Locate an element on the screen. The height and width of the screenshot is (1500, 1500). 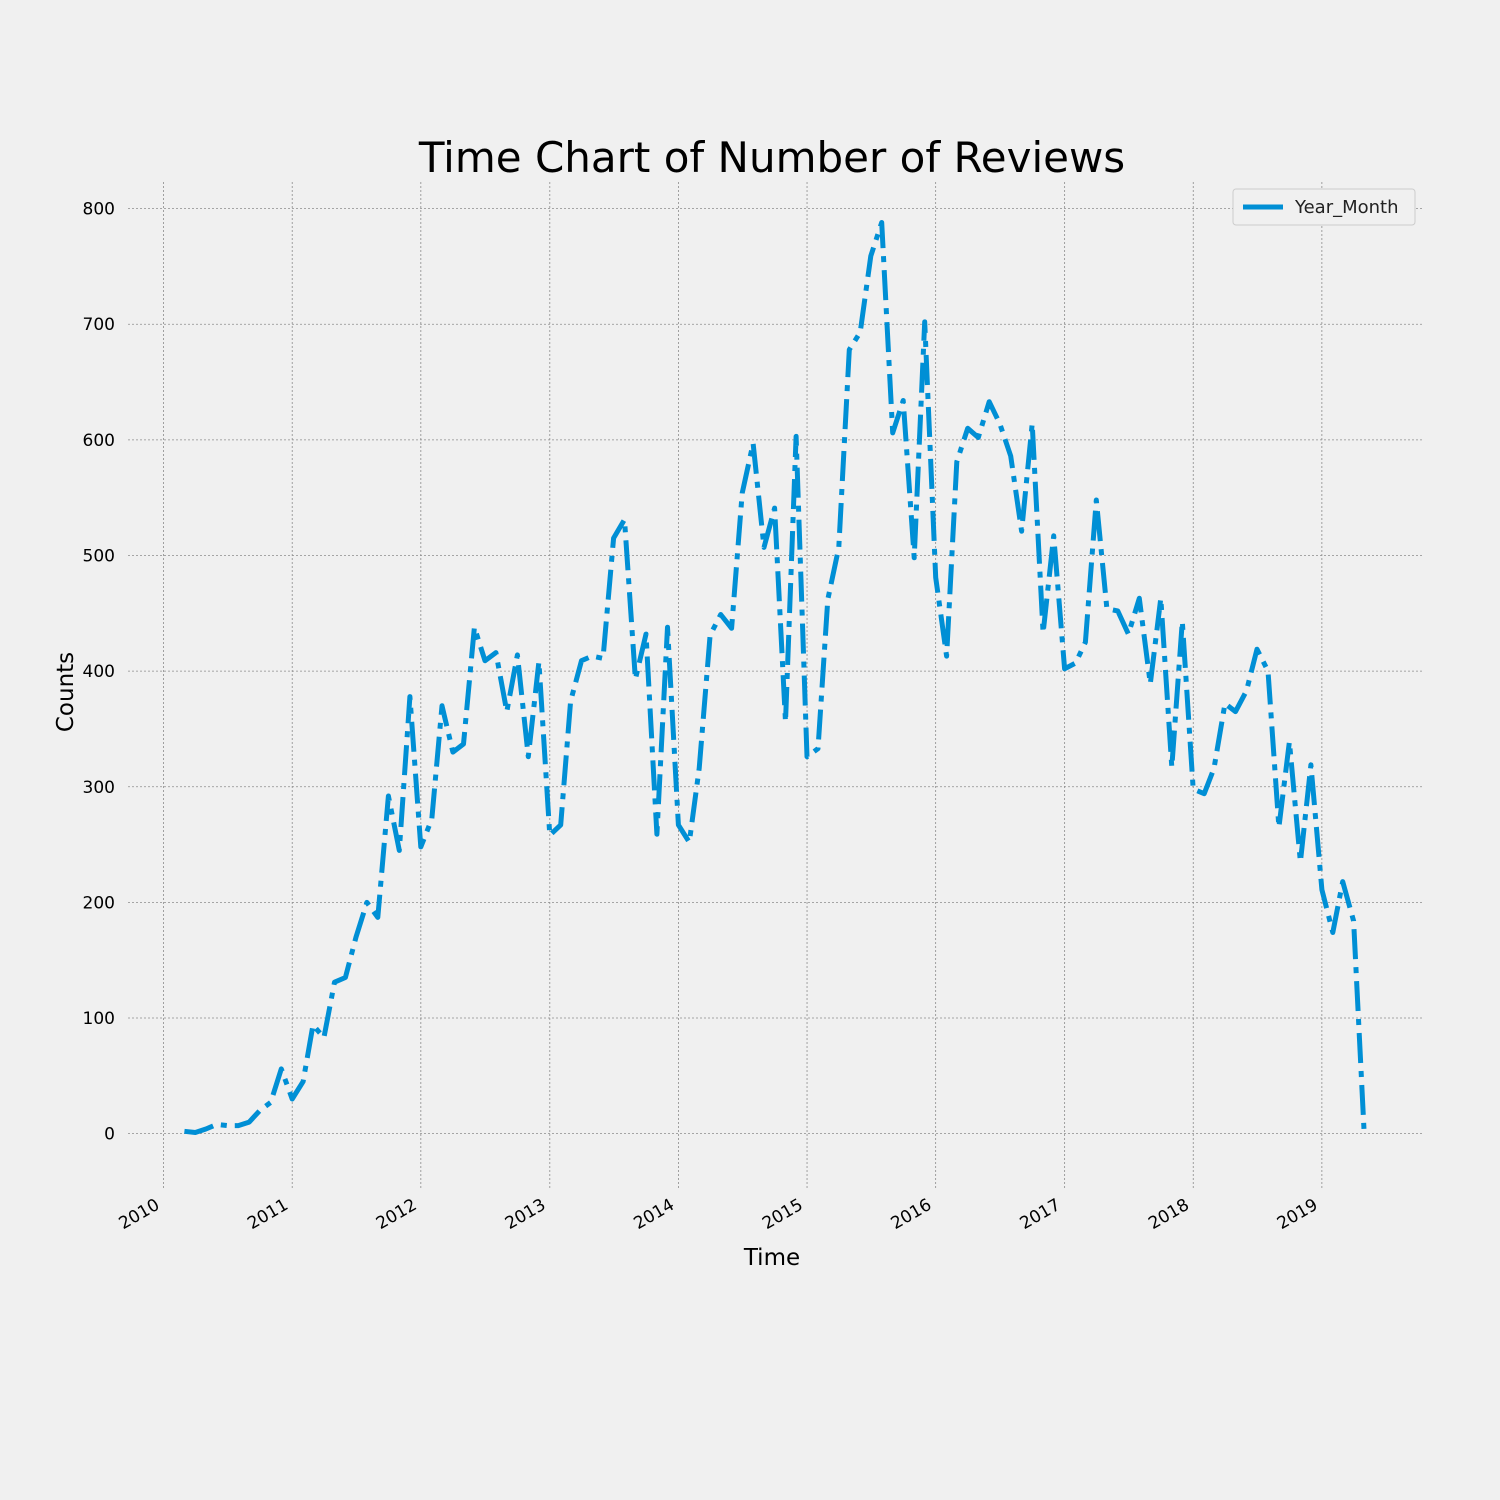
legend-label: Year_Month is located at coordinates (1346, 207).